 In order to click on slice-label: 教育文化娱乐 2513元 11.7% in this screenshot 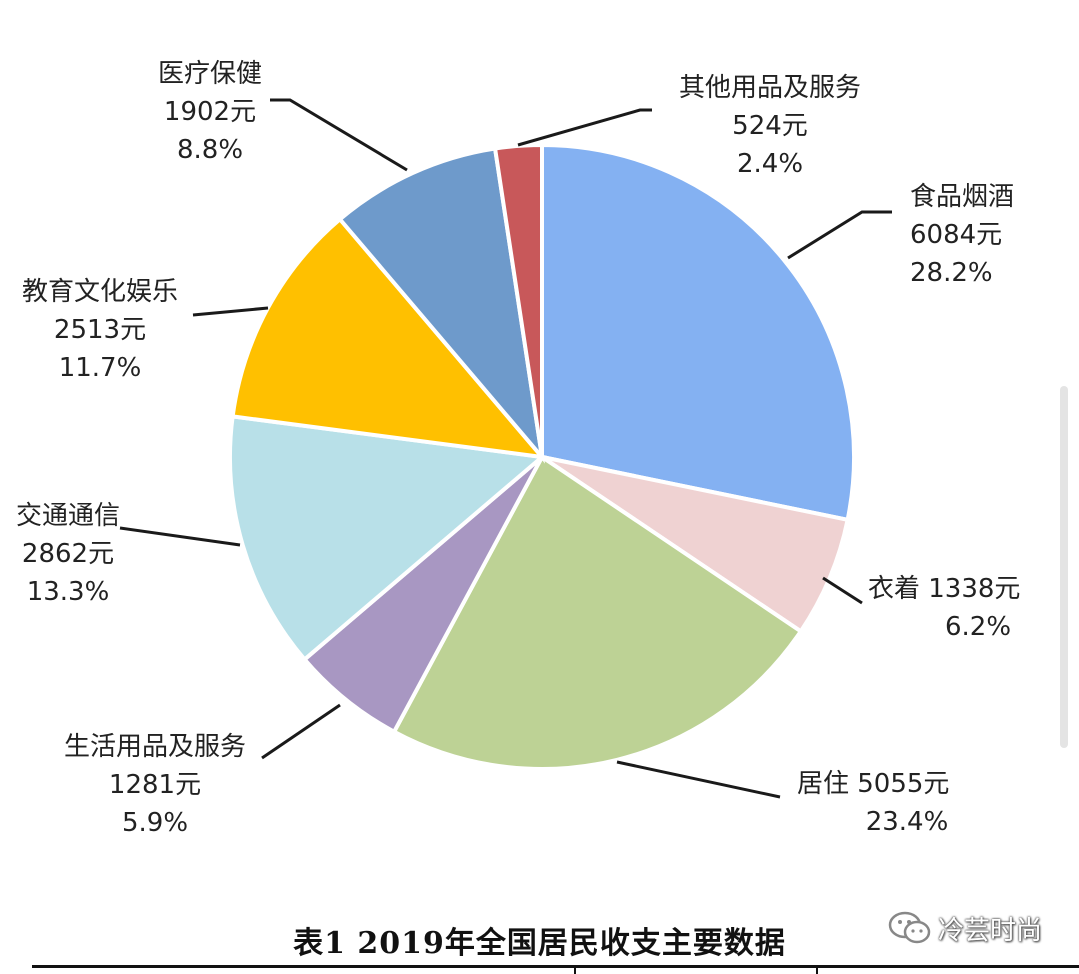, I will do `click(100, 330)`.